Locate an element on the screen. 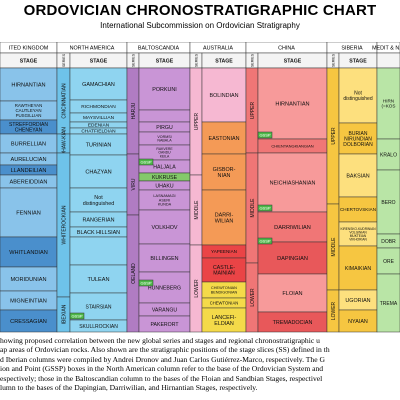 The image size is (400, 400). aus-series-header-label: SERIES is located at coordinates (196, 60).